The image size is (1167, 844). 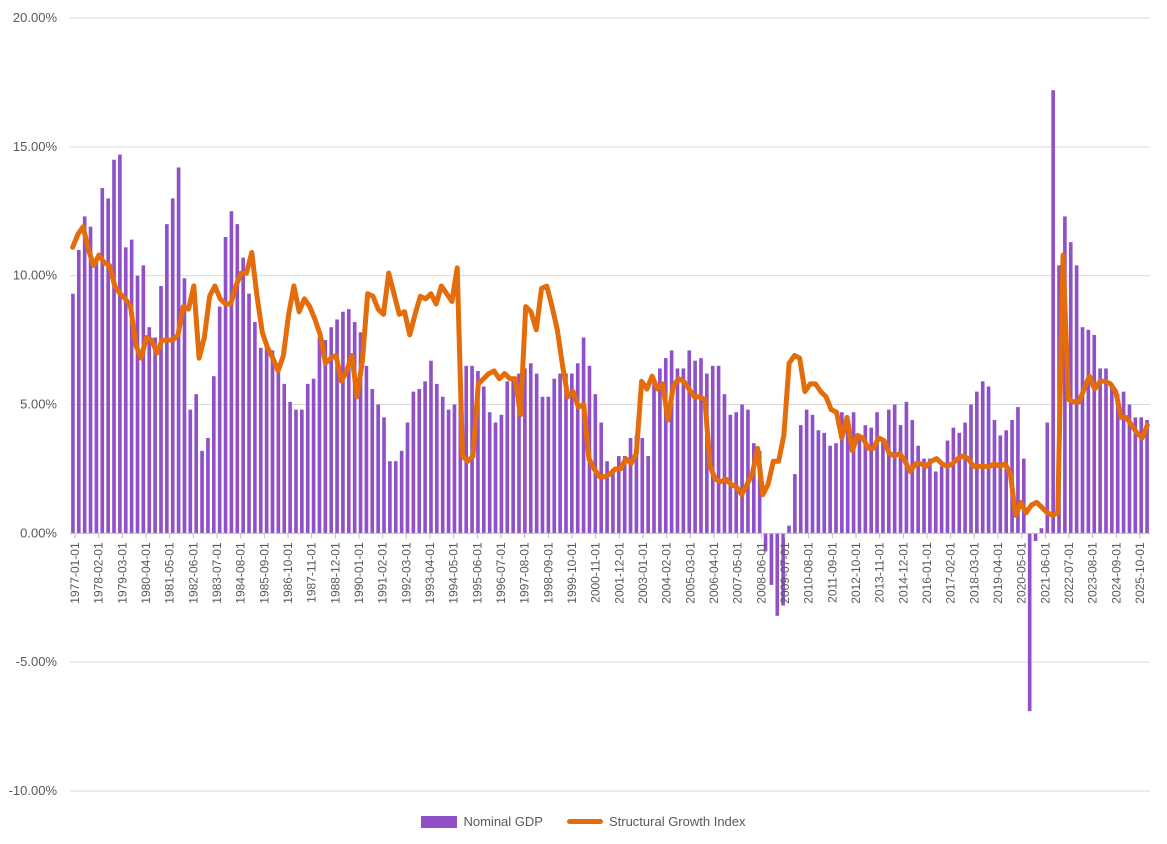 I want to click on x-tick-label: 2014-12-01, so click(x=903, y=573).